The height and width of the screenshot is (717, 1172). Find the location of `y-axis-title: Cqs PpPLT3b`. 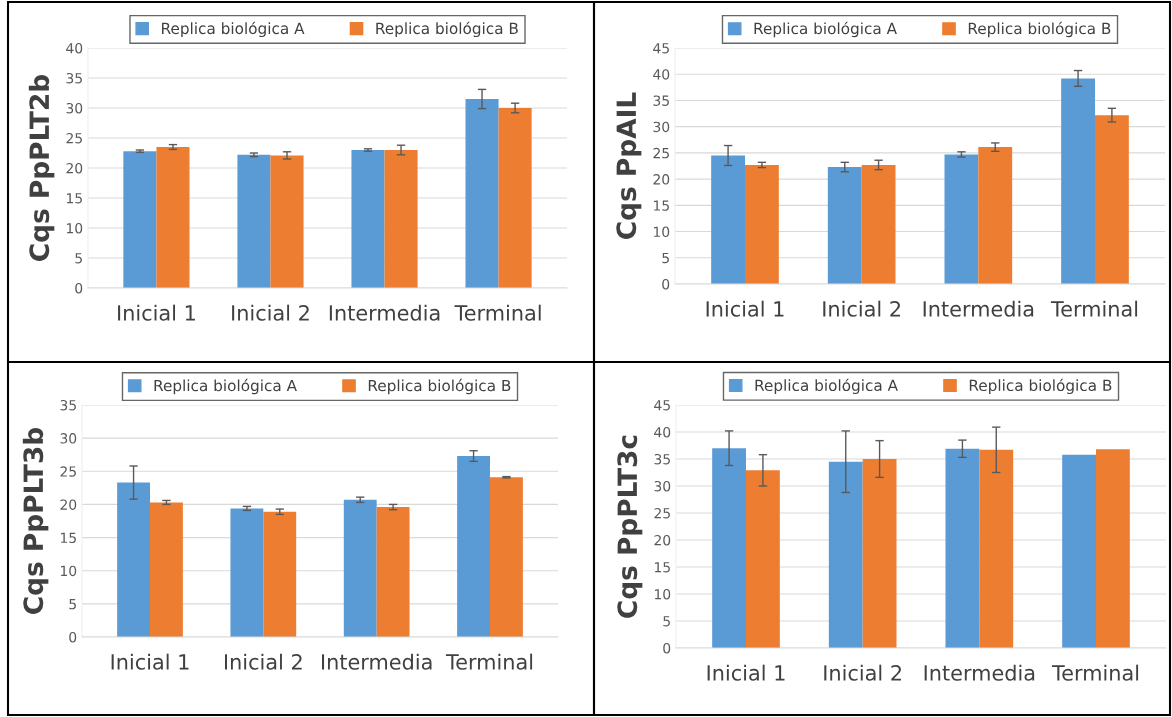

y-axis-title: Cqs PpPLT3b is located at coordinates (35, 520).